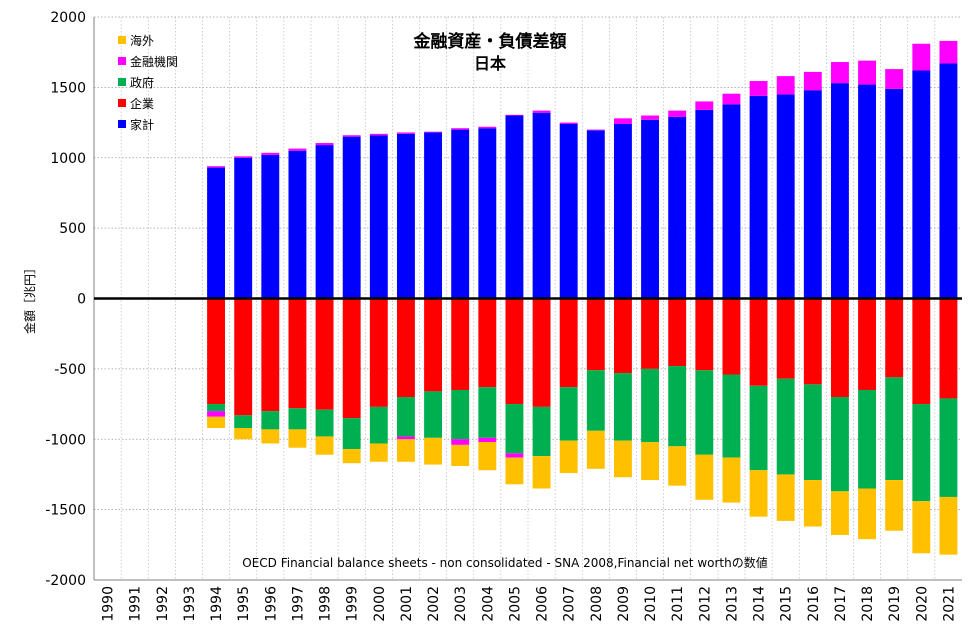  I want to click on x-tick-label: 2012, so click(705, 604).